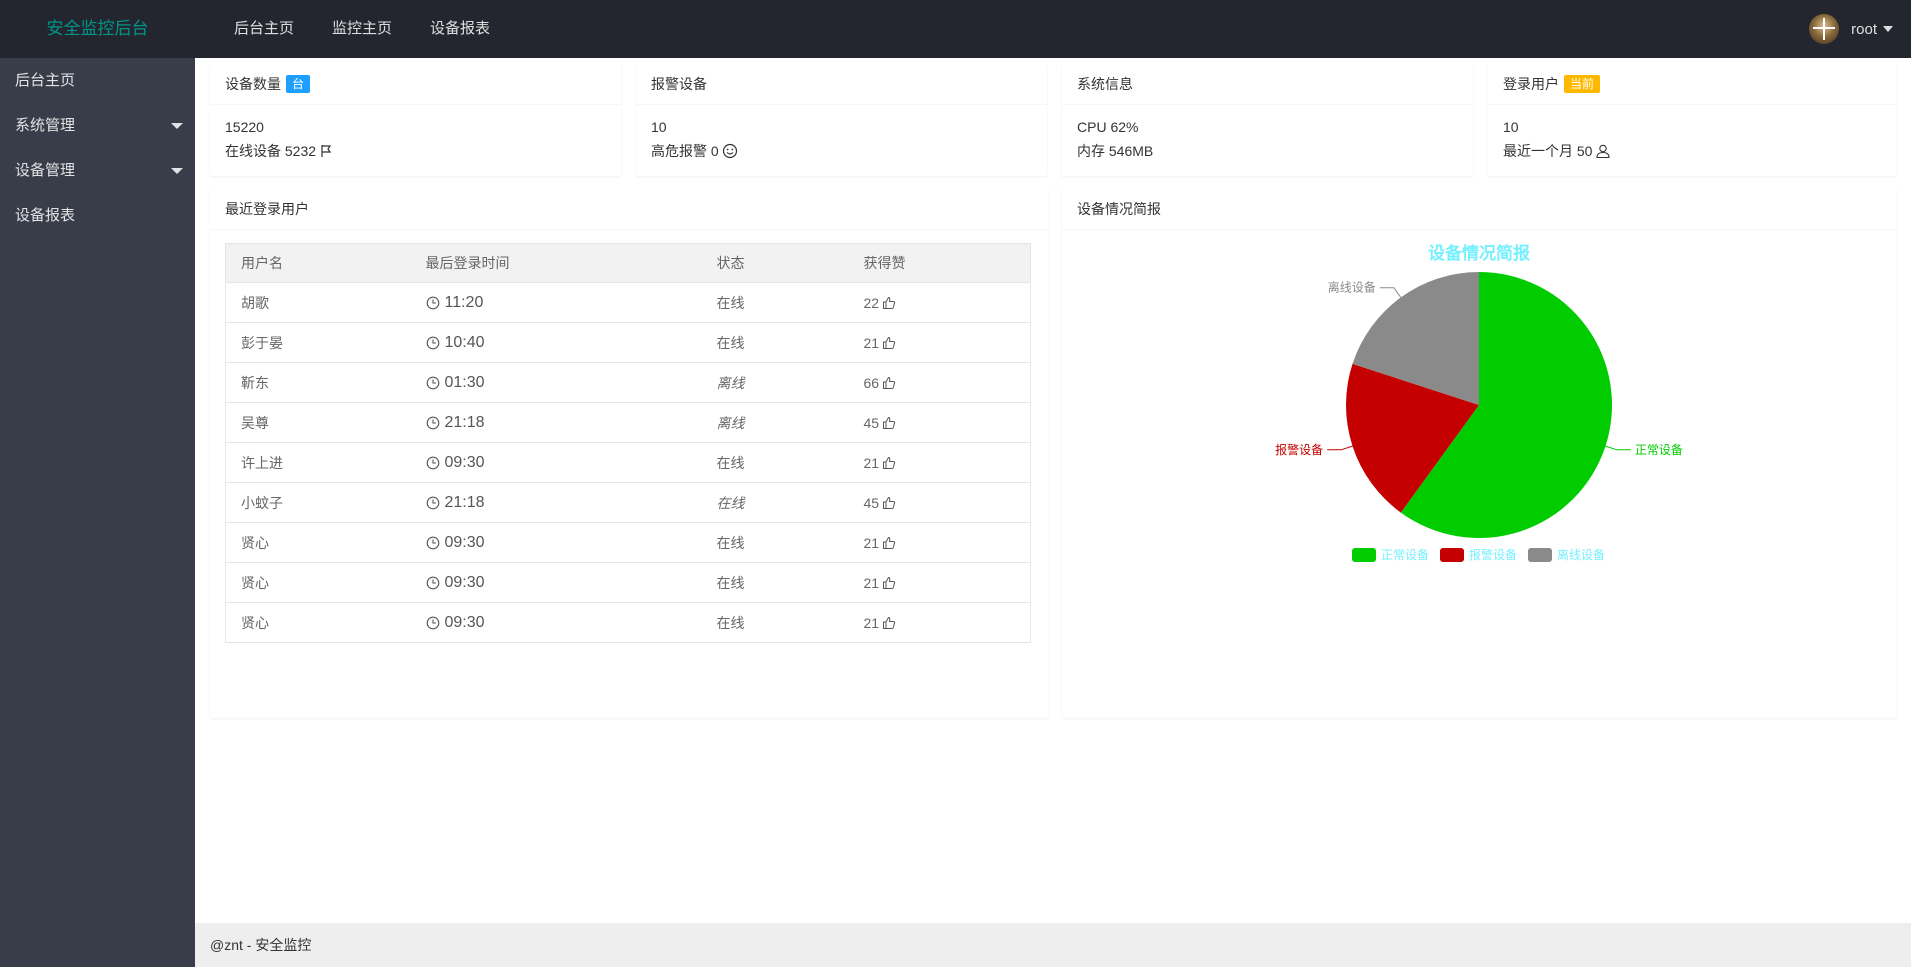 This screenshot has height=967, width=1911. I want to click on cpu-usage: CPU 62%, so click(1108, 127).